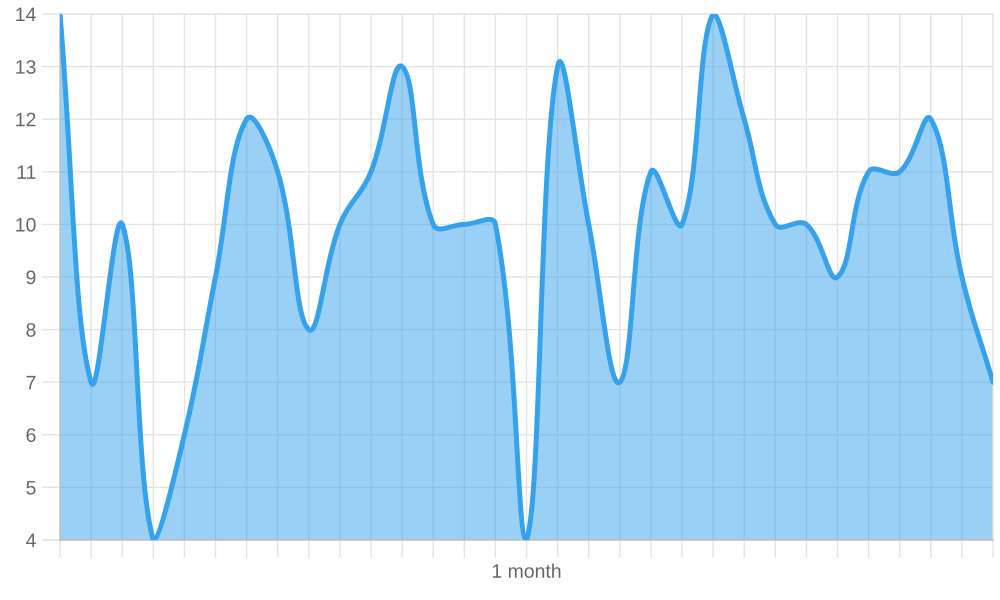  I want to click on y-tick-label: 6, so click(31, 435).